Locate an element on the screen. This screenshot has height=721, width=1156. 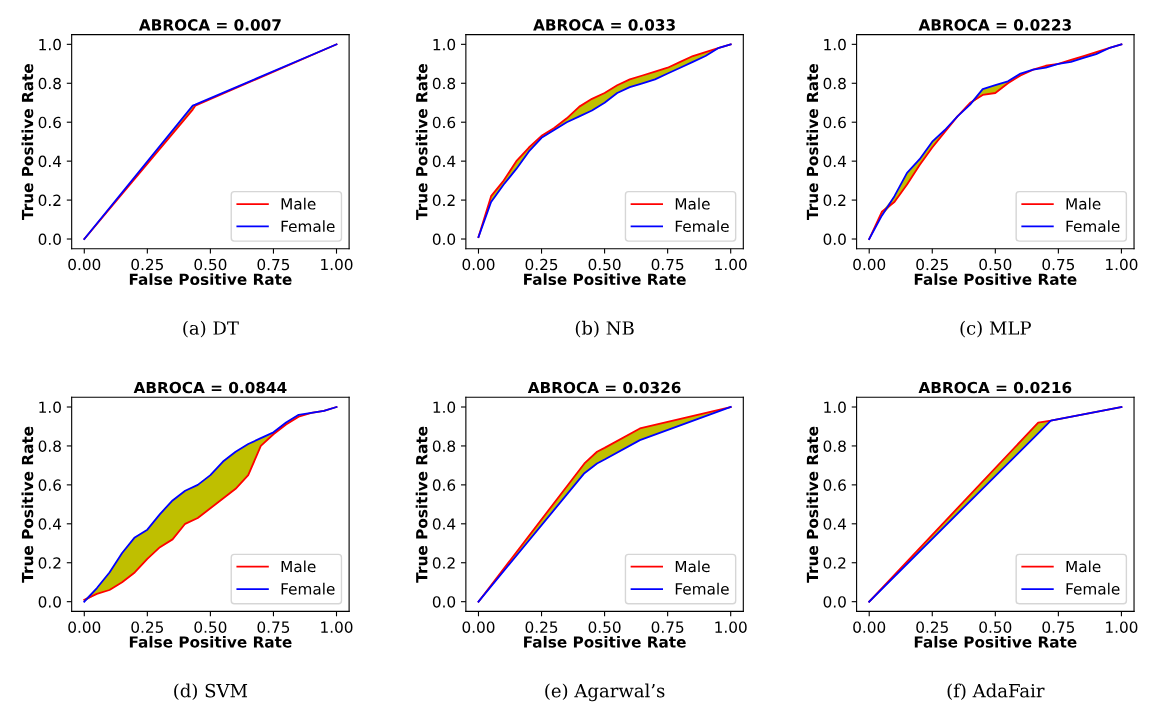
text: (a) DT is located at coordinates (211, 329).